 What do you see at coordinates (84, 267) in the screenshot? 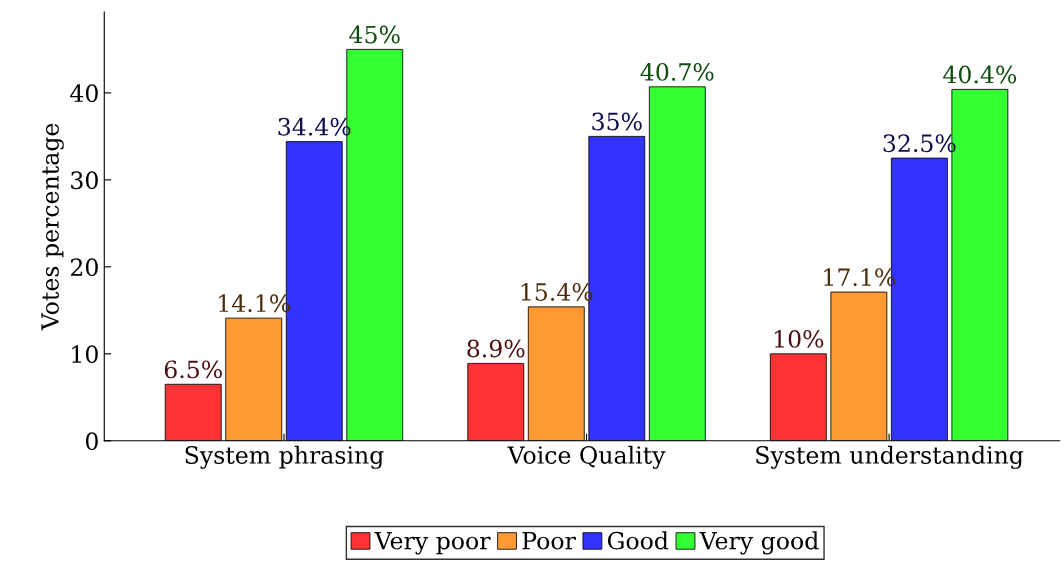
I see `y-tick-label: 20` at bounding box center [84, 267].